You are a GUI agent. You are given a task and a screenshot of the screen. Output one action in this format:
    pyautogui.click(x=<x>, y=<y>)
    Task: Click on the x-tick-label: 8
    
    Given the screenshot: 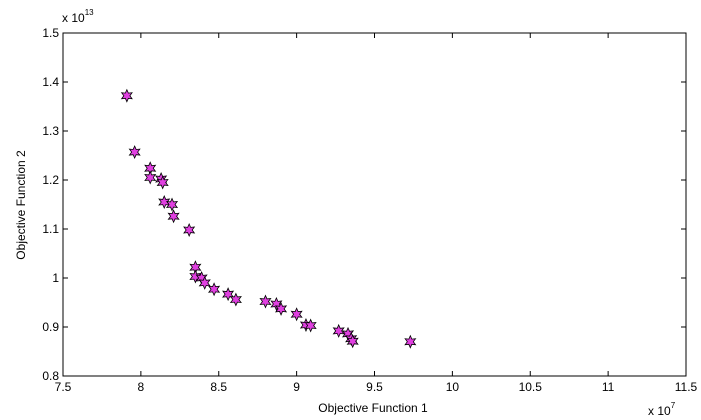 What is the action you would take?
    pyautogui.click(x=141, y=387)
    